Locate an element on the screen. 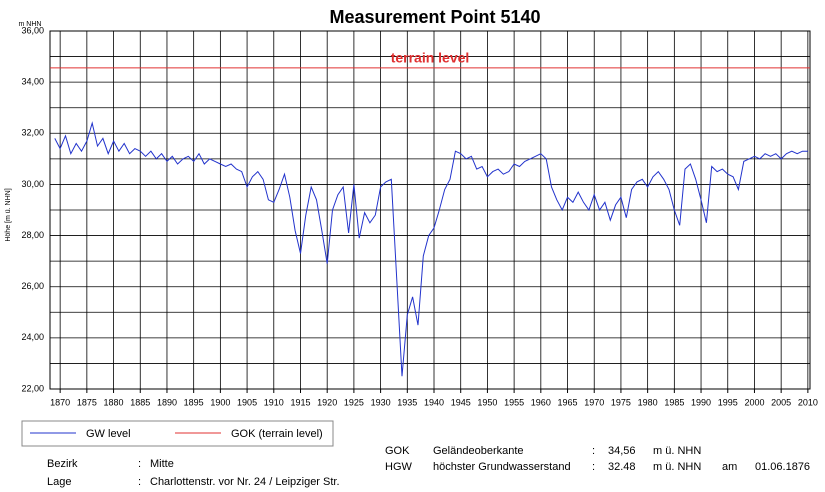  x-tick-label: 1920 is located at coordinates (327, 402).